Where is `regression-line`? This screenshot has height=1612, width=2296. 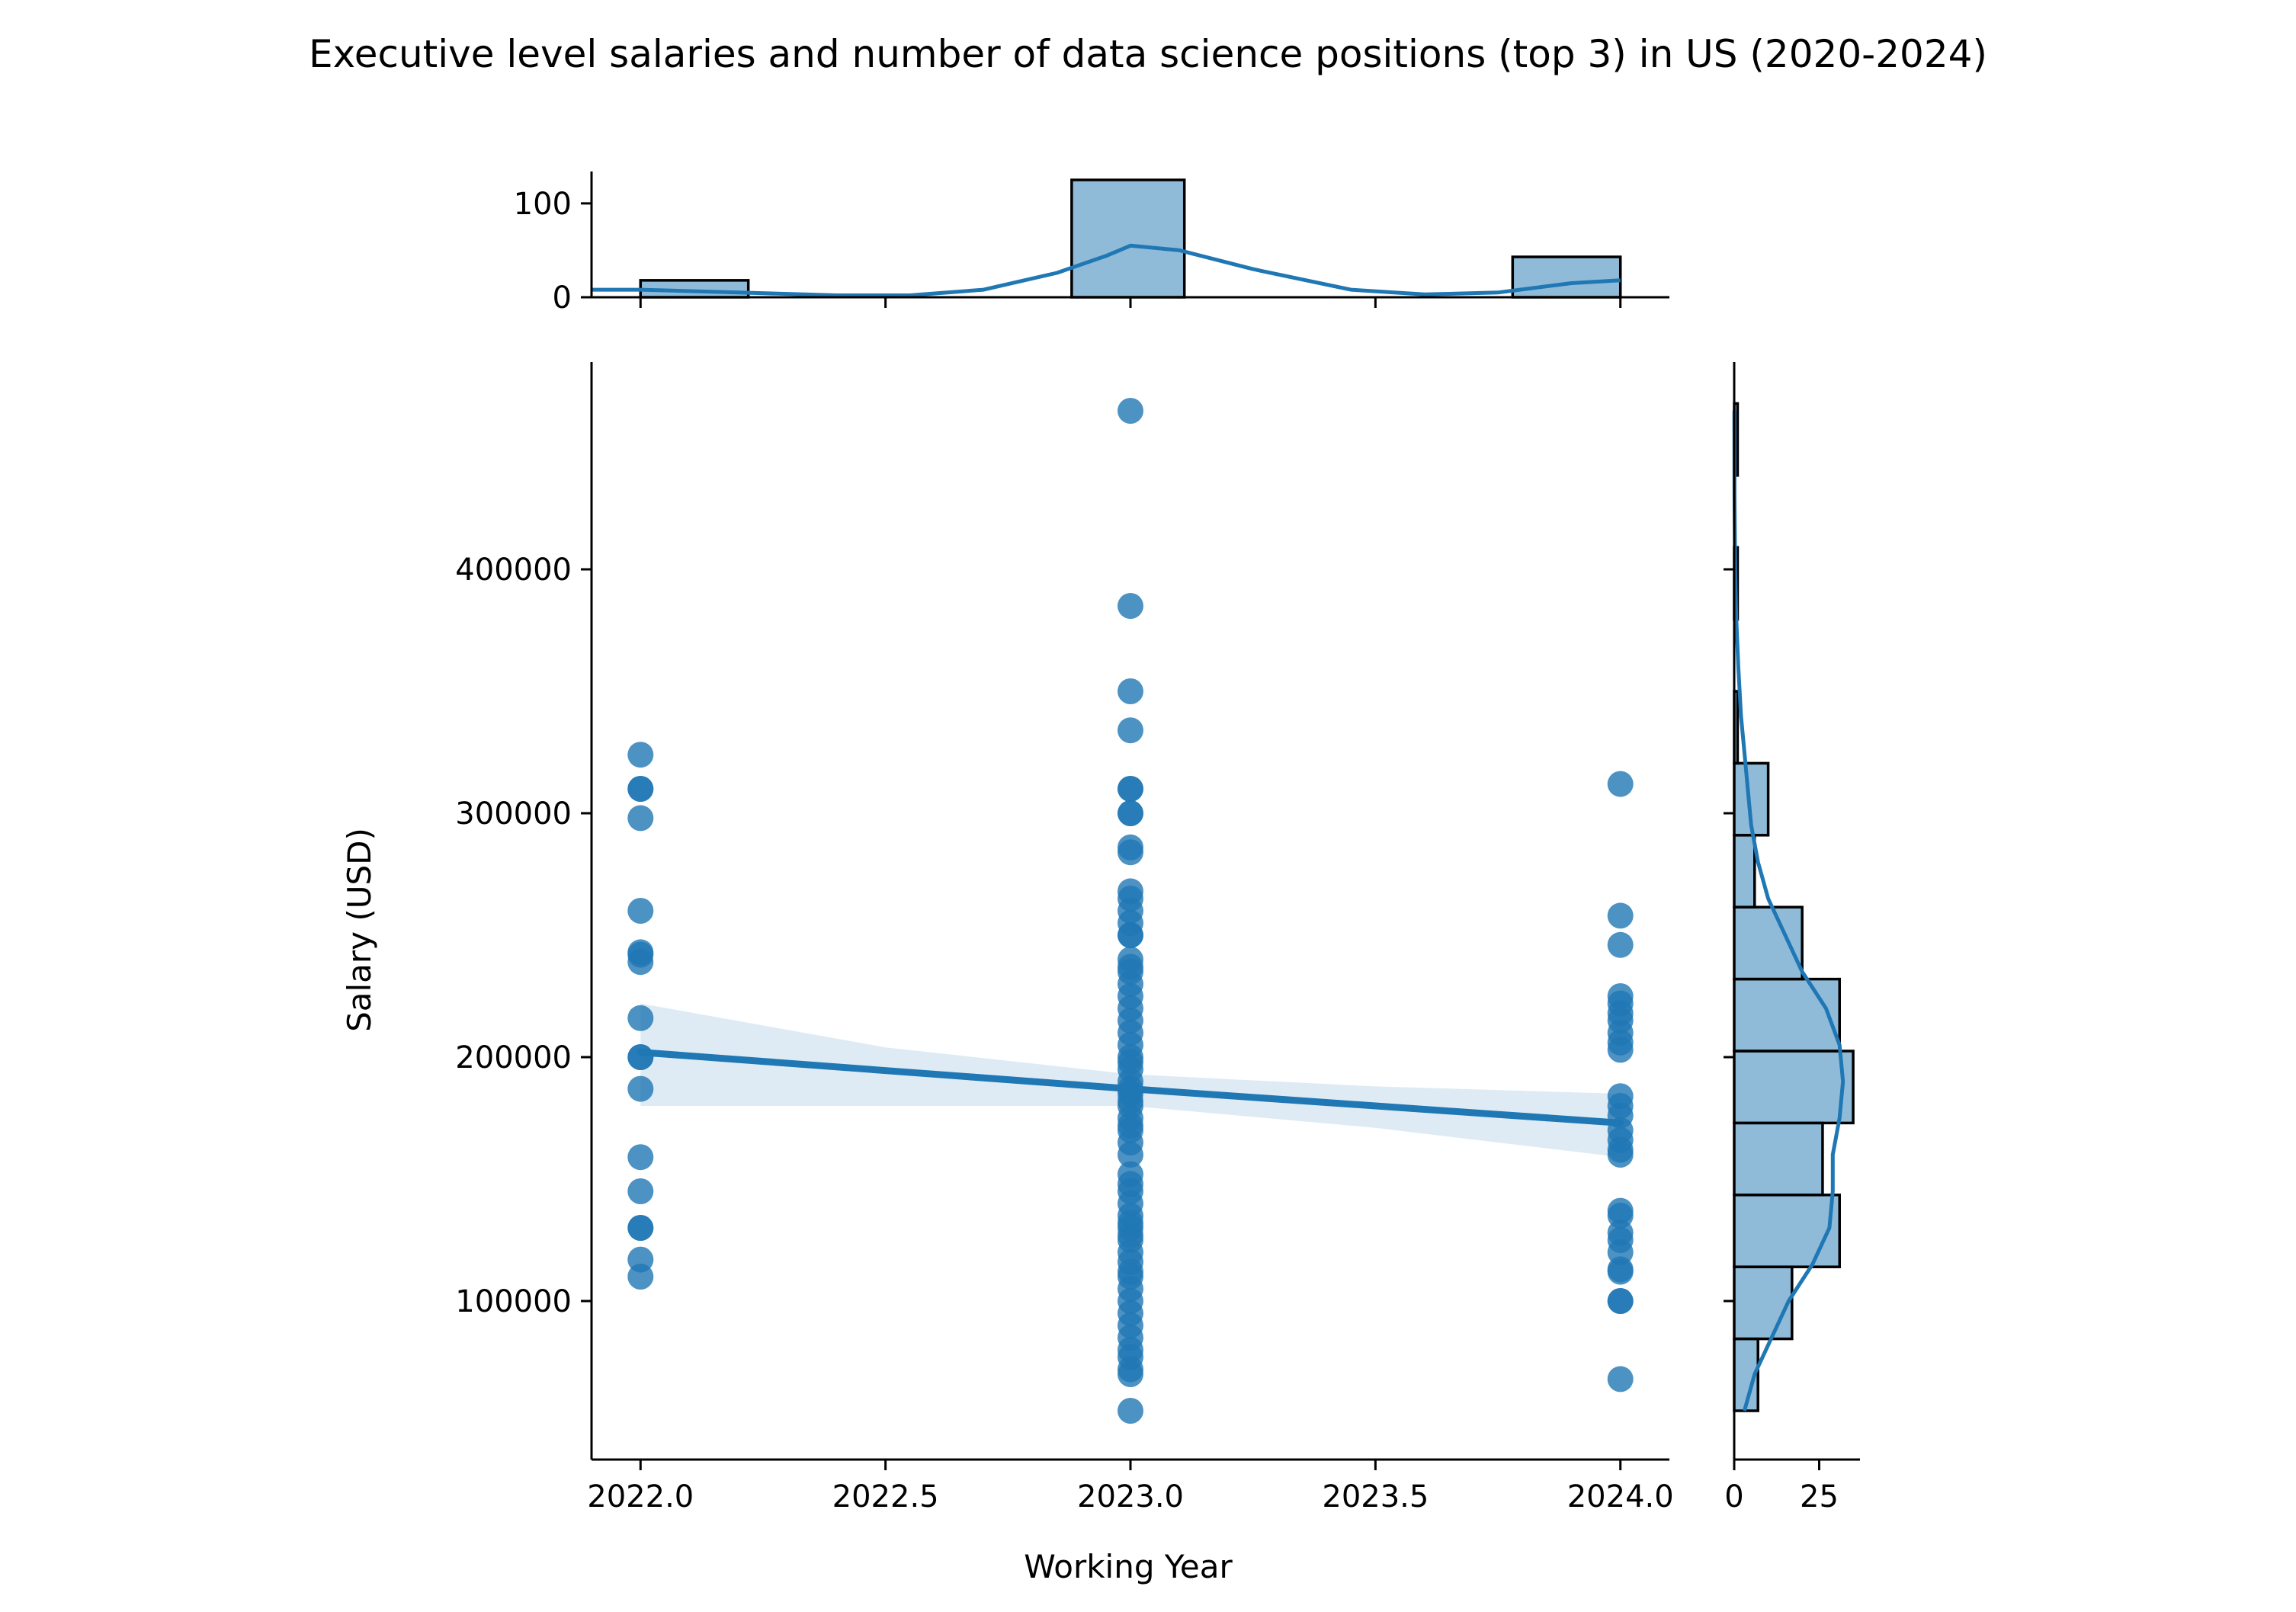
regression-line is located at coordinates (1130, 1087).